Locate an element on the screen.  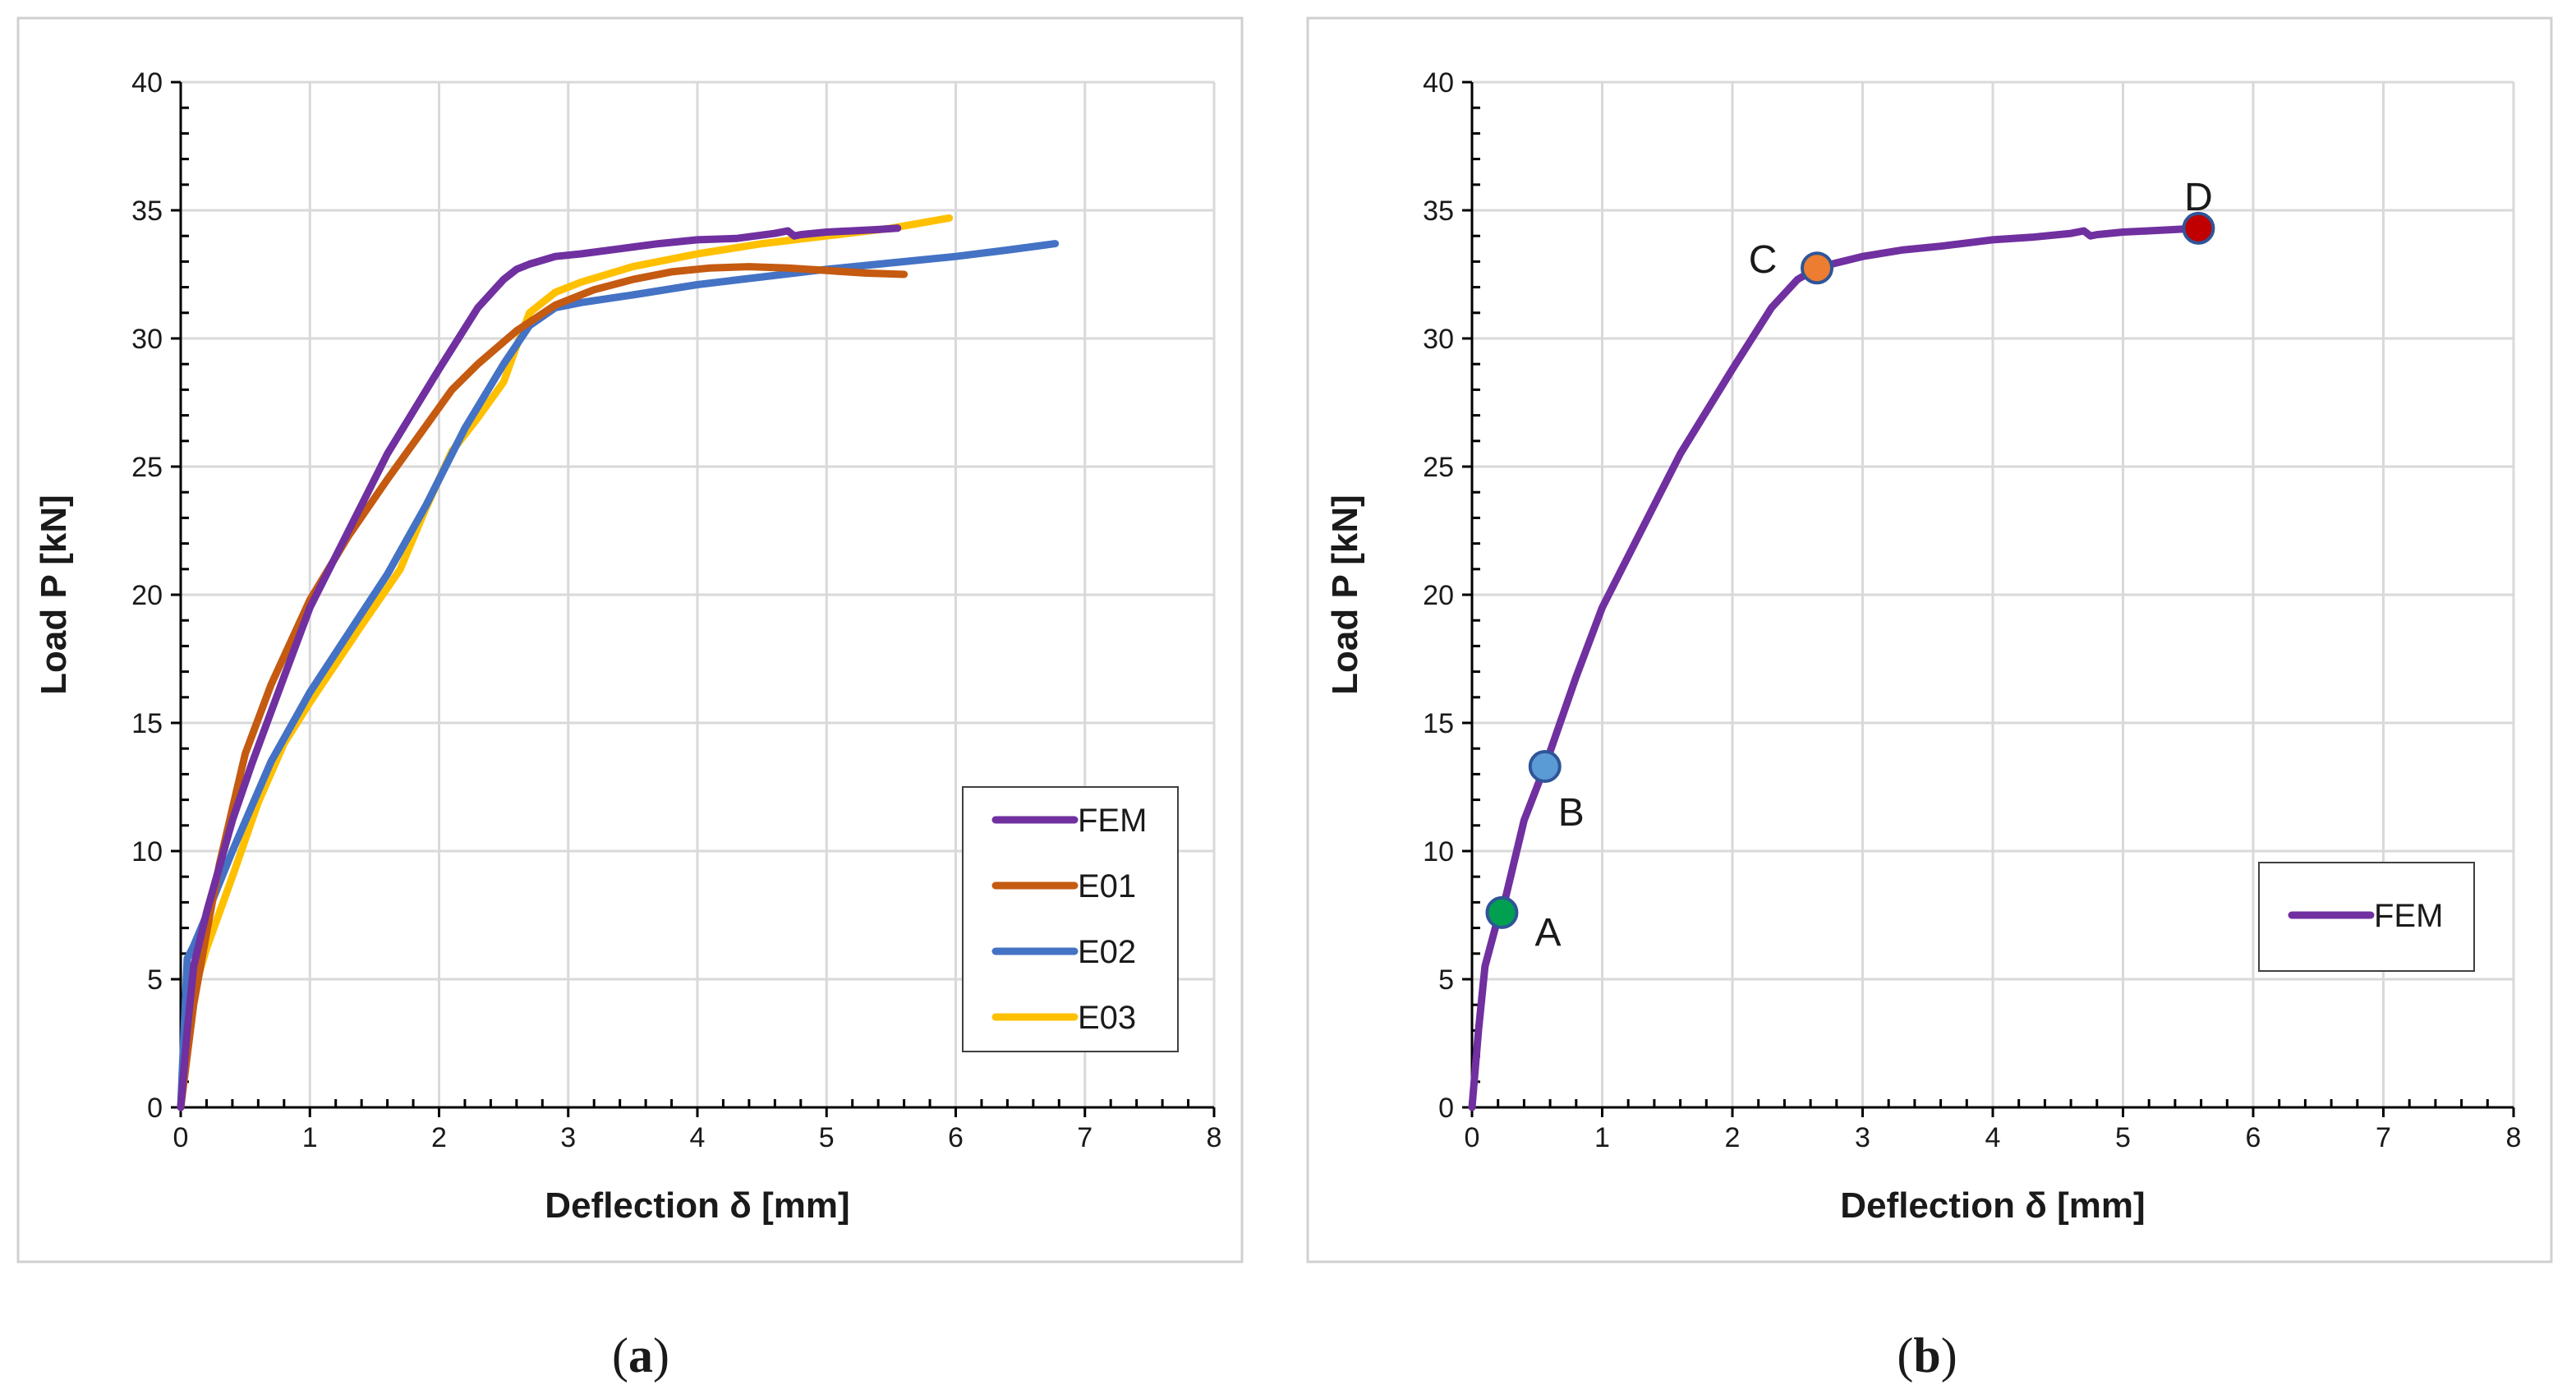
point-label-d: D is located at coordinates (2198, 198).